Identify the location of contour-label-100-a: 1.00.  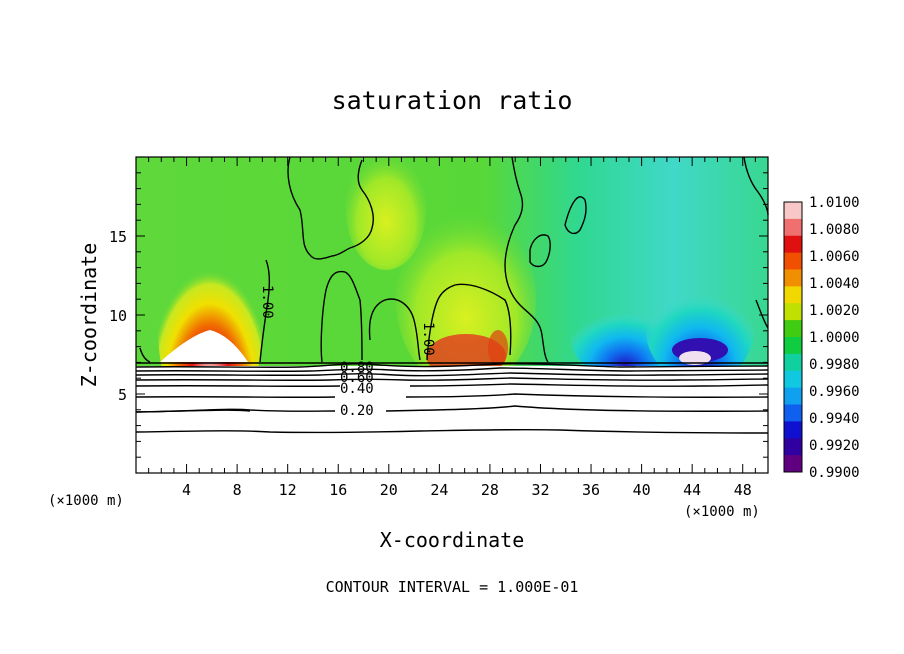
(267, 302).